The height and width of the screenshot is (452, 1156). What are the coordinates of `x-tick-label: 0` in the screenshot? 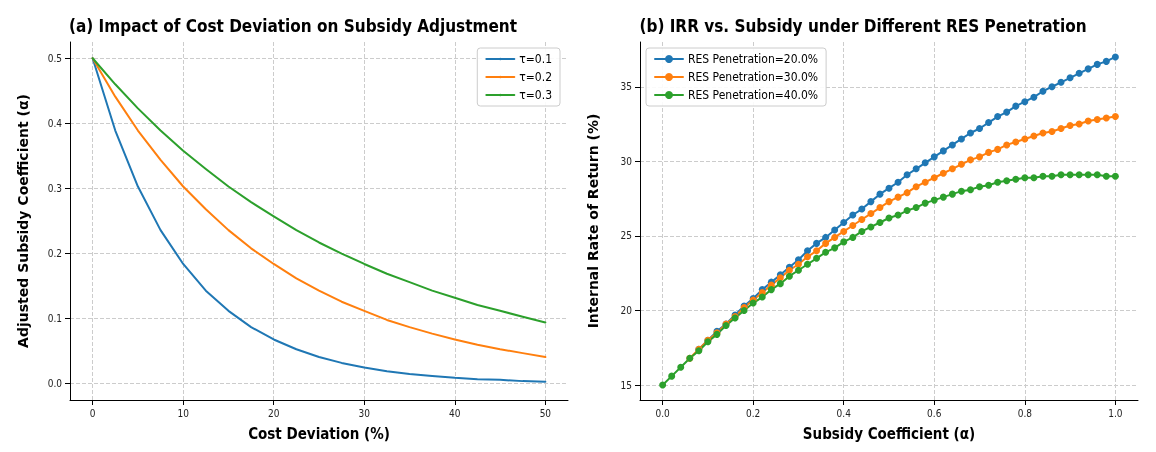 It's located at (92, 413).